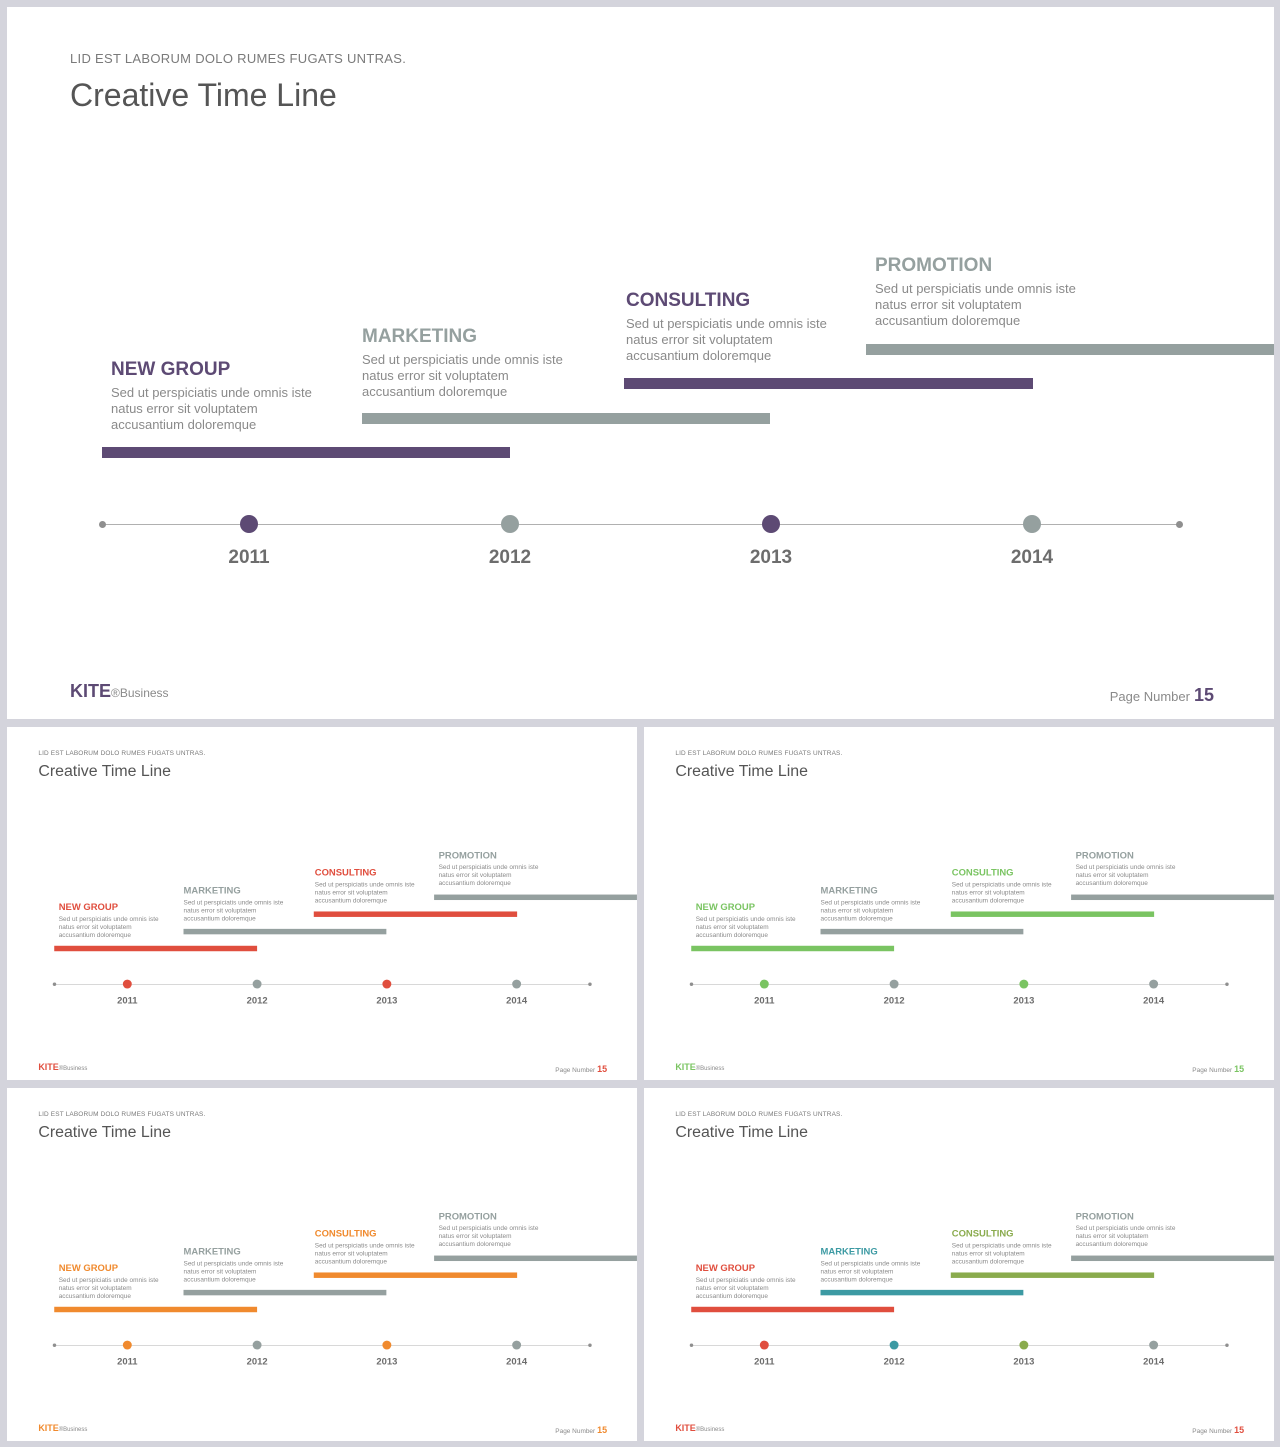 This screenshot has width=1280, height=1447. What do you see at coordinates (517, 1000) in the screenshot?
I see `year-label-2014: 2014` at bounding box center [517, 1000].